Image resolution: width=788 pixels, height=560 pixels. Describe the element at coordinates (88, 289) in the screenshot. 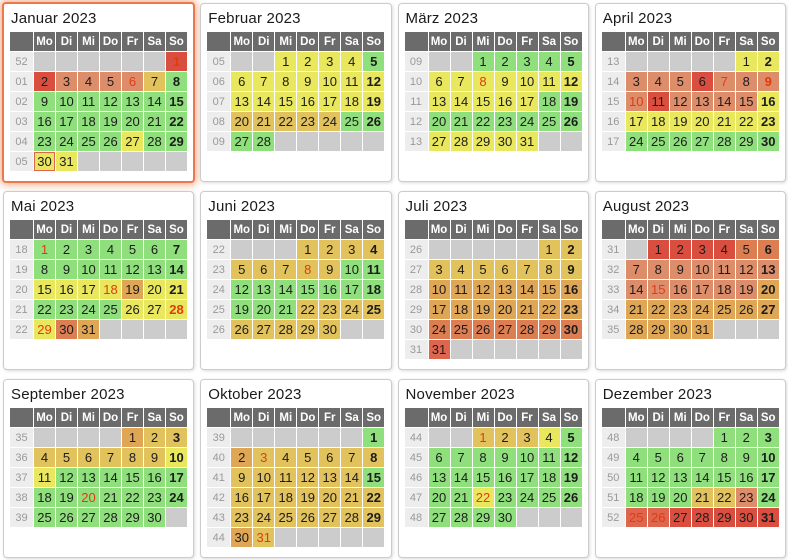

I see `day-cell: 17` at that location.